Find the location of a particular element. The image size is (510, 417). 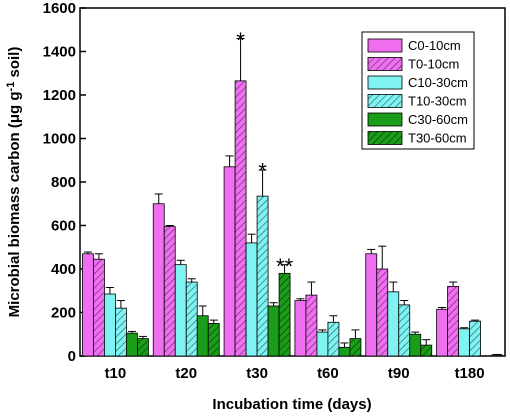

y-axis-label: Microbial biomass carbon (μg g-1 soil) is located at coordinates (14, 182).